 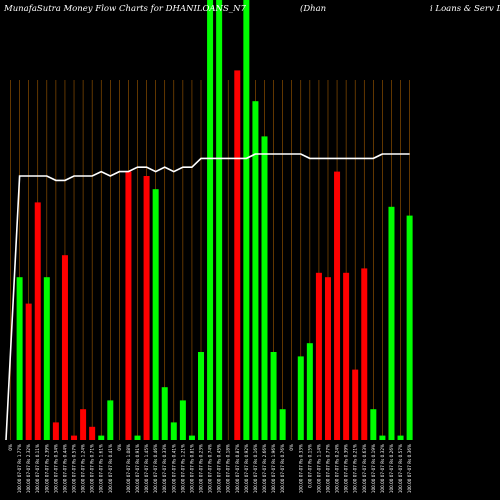 What do you see at coordinates (191, 468) in the screenshot?
I see `x-tick-label: 100.00 07-07 Rs 0.81%` at bounding box center [191, 468].